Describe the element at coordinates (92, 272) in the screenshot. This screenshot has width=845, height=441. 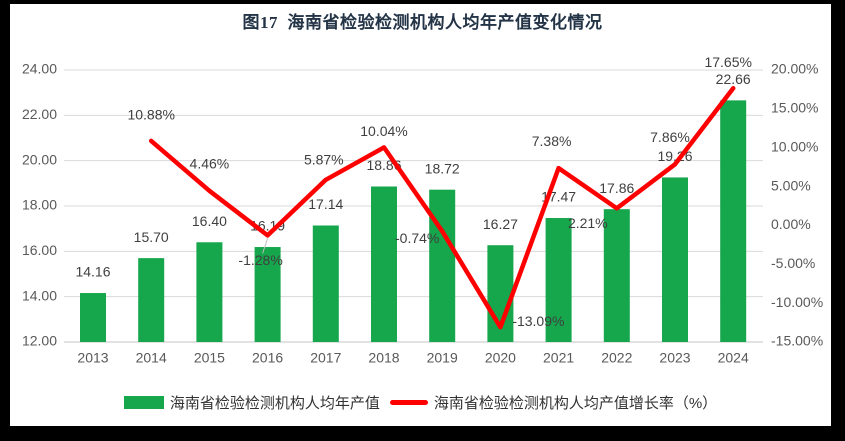
I see `bar-value-label-2013: 14.16` at that location.